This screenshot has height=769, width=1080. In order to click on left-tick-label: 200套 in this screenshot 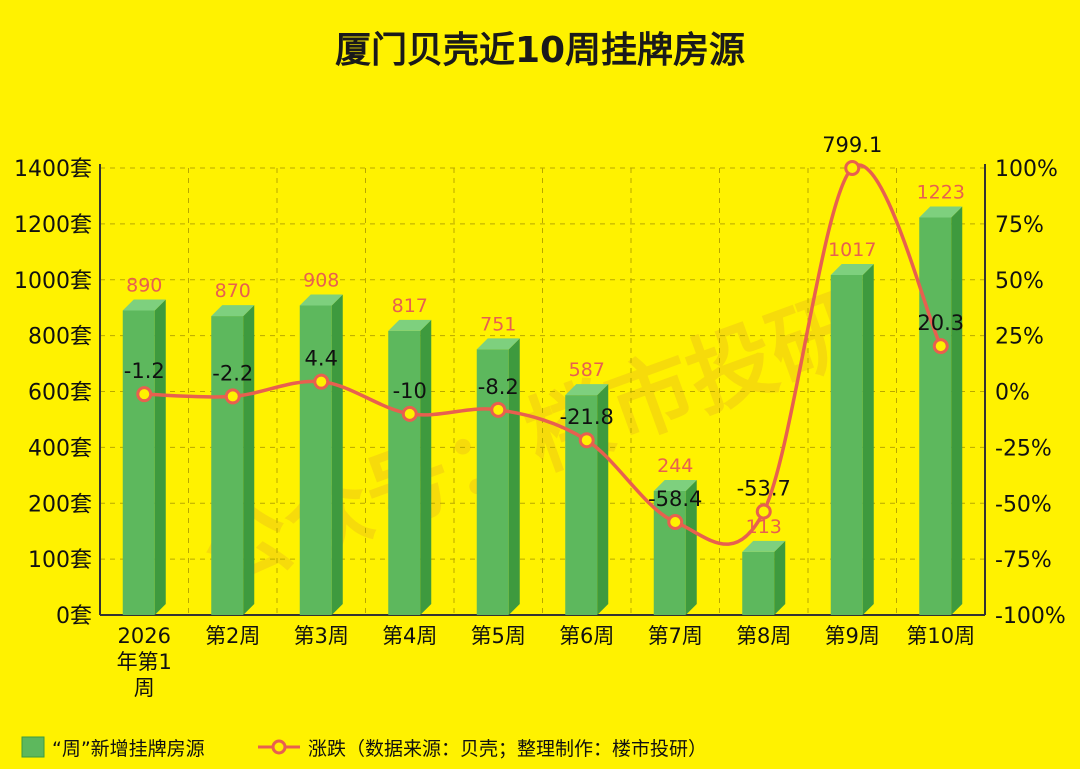, I will do `click(60, 504)`.